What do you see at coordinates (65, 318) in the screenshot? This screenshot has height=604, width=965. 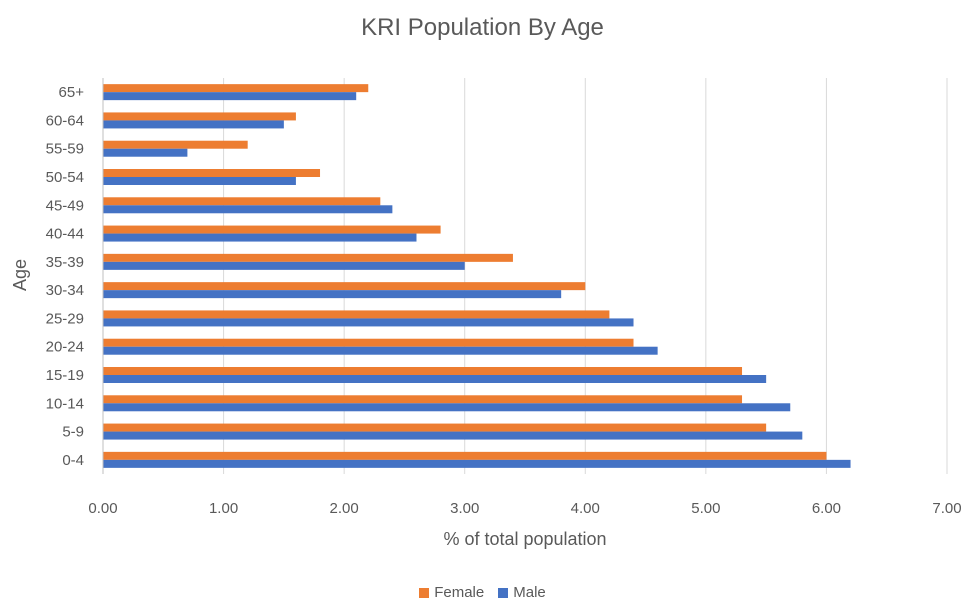 I see `y-tick-label: 25-29` at bounding box center [65, 318].